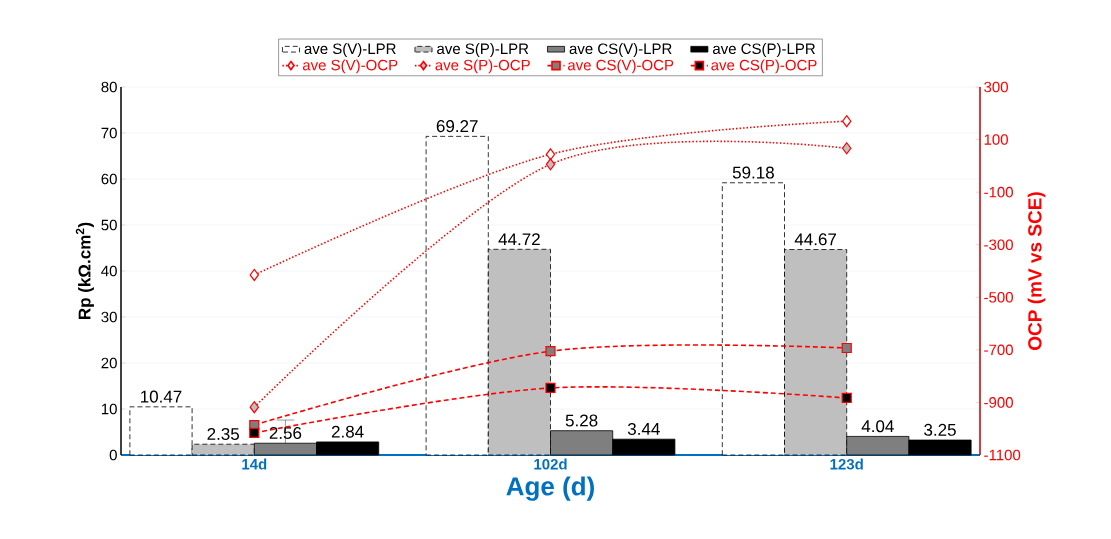 This screenshot has width=1111, height=539. Describe the element at coordinates (1002, 455) in the screenshot. I see `y2-tick-label: -1100` at that location.